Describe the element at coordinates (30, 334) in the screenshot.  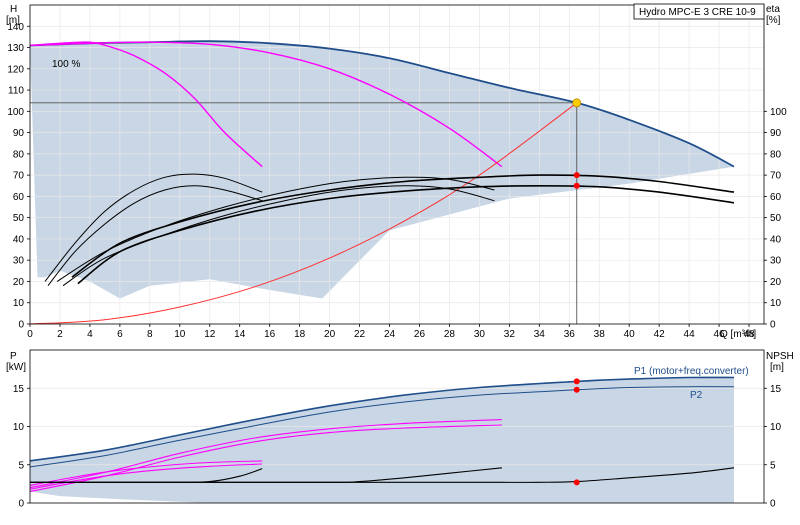
I see `x-tick-label: 0` at that location.